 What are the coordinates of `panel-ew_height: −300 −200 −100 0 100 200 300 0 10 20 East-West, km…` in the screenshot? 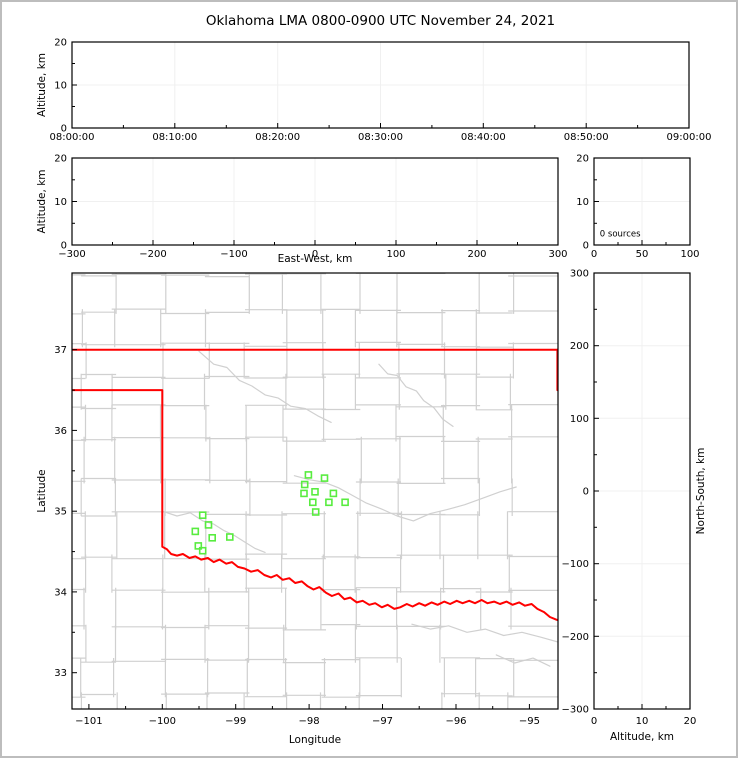 It's located at (302, 210).